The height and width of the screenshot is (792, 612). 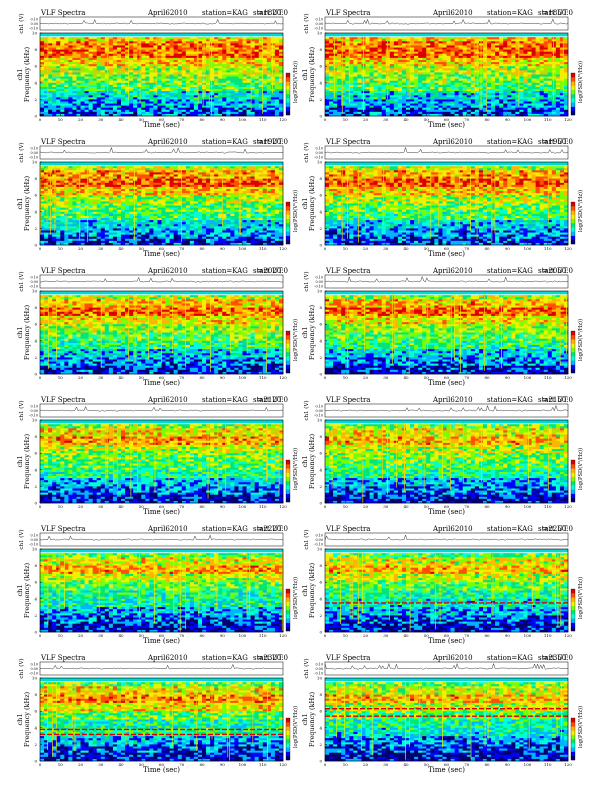 What do you see at coordinates (452, 13) in the screenshot?
I see `date-text: April62010` at bounding box center [452, 13].